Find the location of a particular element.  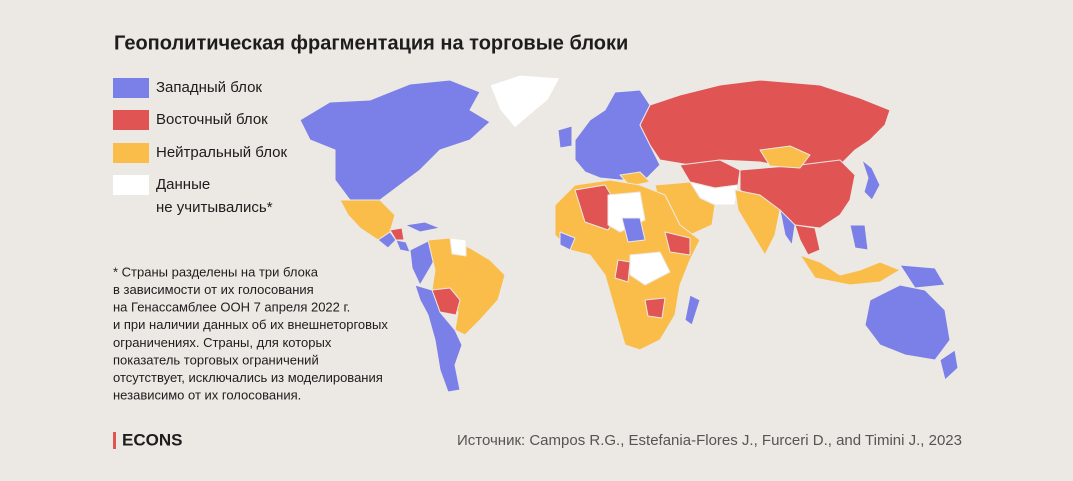

legend-label: Нейтральный блок is located at coordinates (221, 152).